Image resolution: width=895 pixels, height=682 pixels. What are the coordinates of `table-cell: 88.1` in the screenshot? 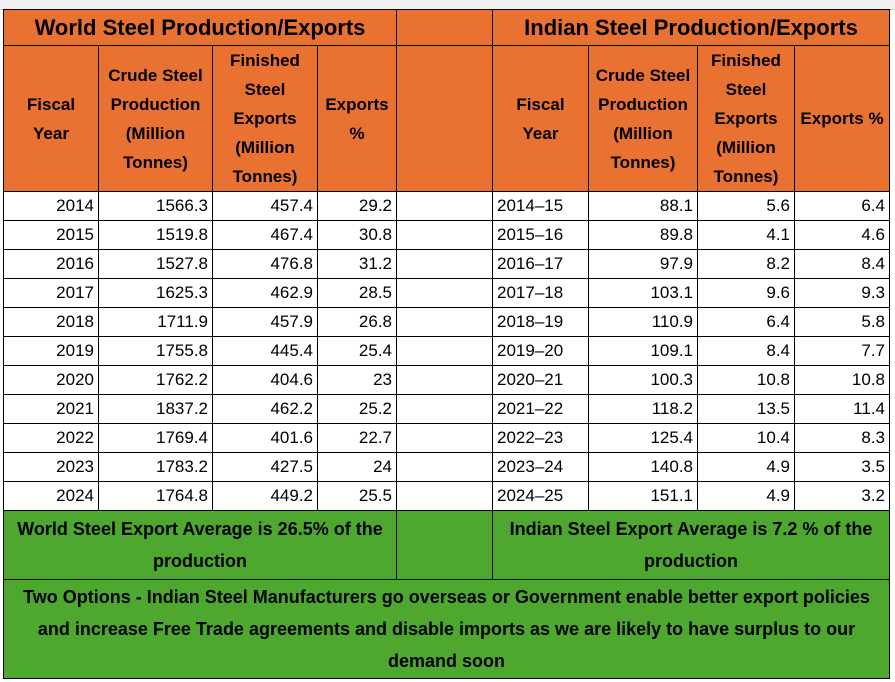 It's located at (643, 206).